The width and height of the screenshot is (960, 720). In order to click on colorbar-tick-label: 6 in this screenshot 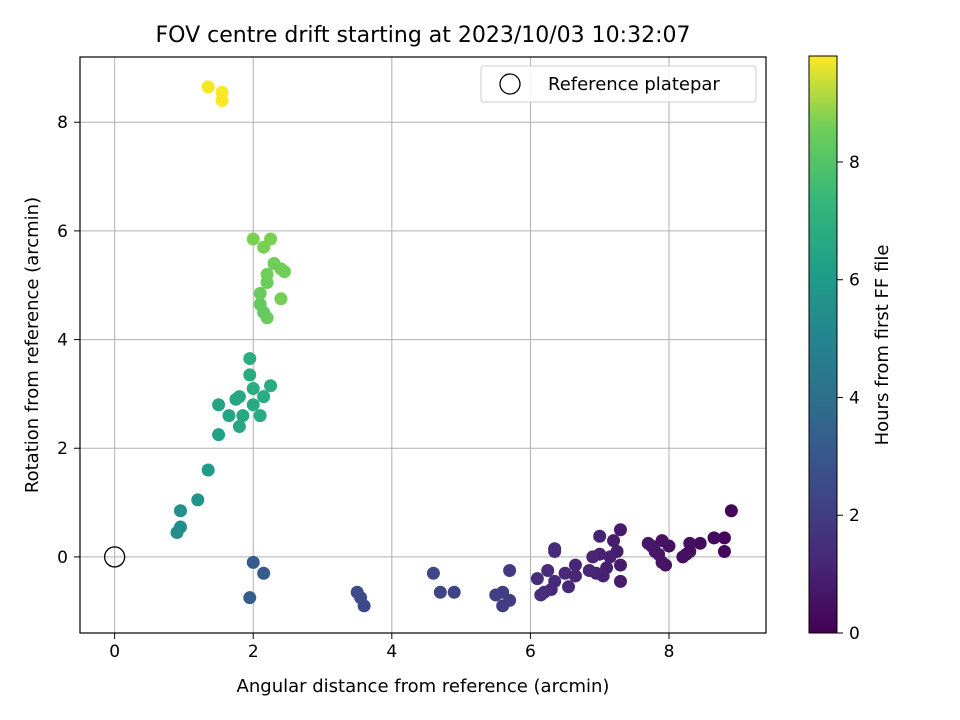, I will do `click(854, 281)`.